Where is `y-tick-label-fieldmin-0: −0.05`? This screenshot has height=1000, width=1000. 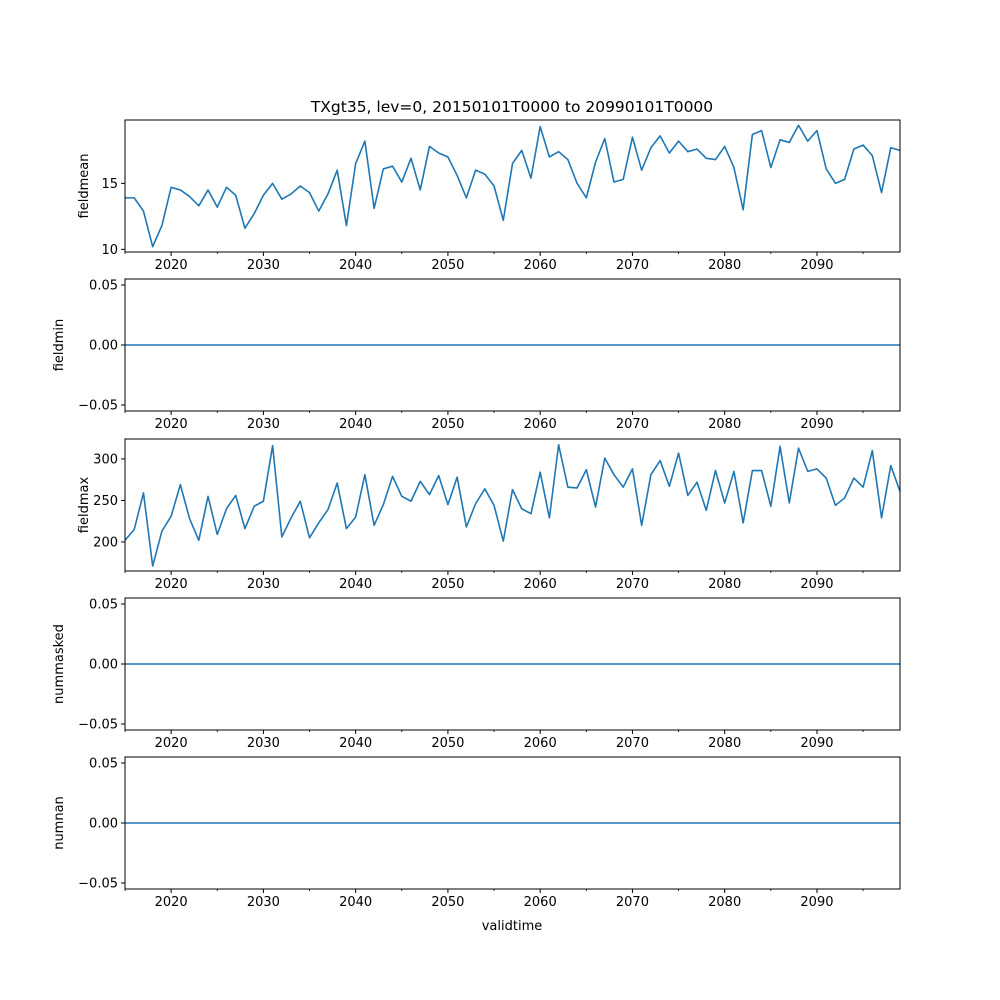 y-tick-label-fieldmin-0: −0.05 is located at coordinates (98, 406).